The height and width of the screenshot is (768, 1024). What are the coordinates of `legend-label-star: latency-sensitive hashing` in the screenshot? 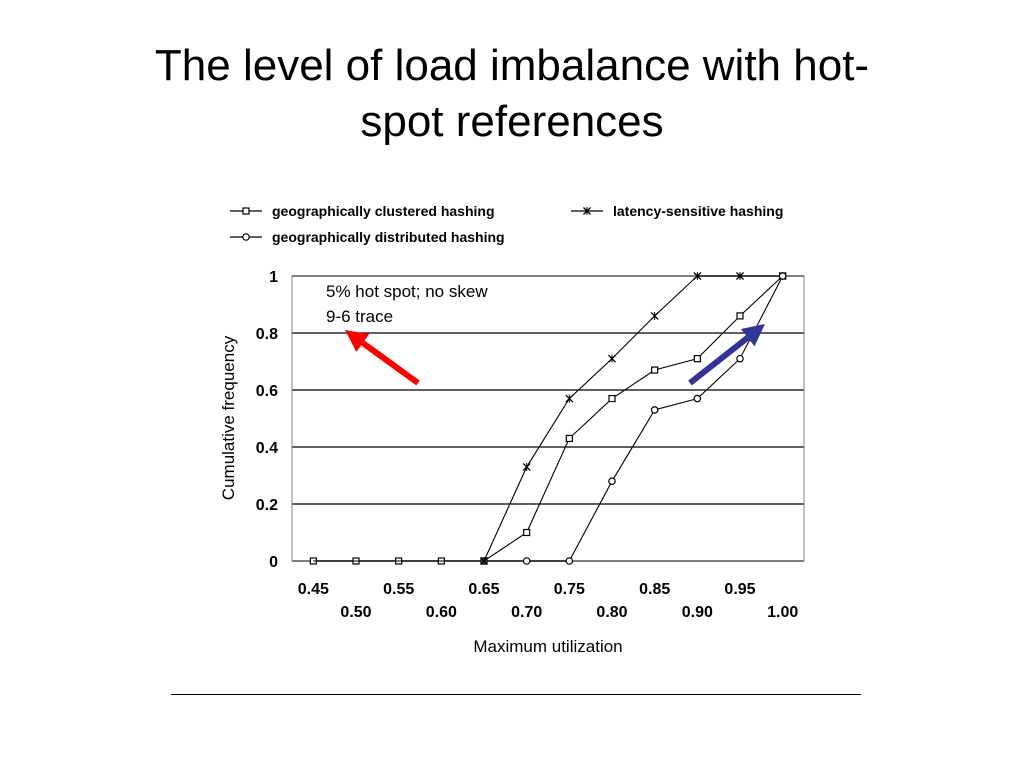 It's located at (698, 211).